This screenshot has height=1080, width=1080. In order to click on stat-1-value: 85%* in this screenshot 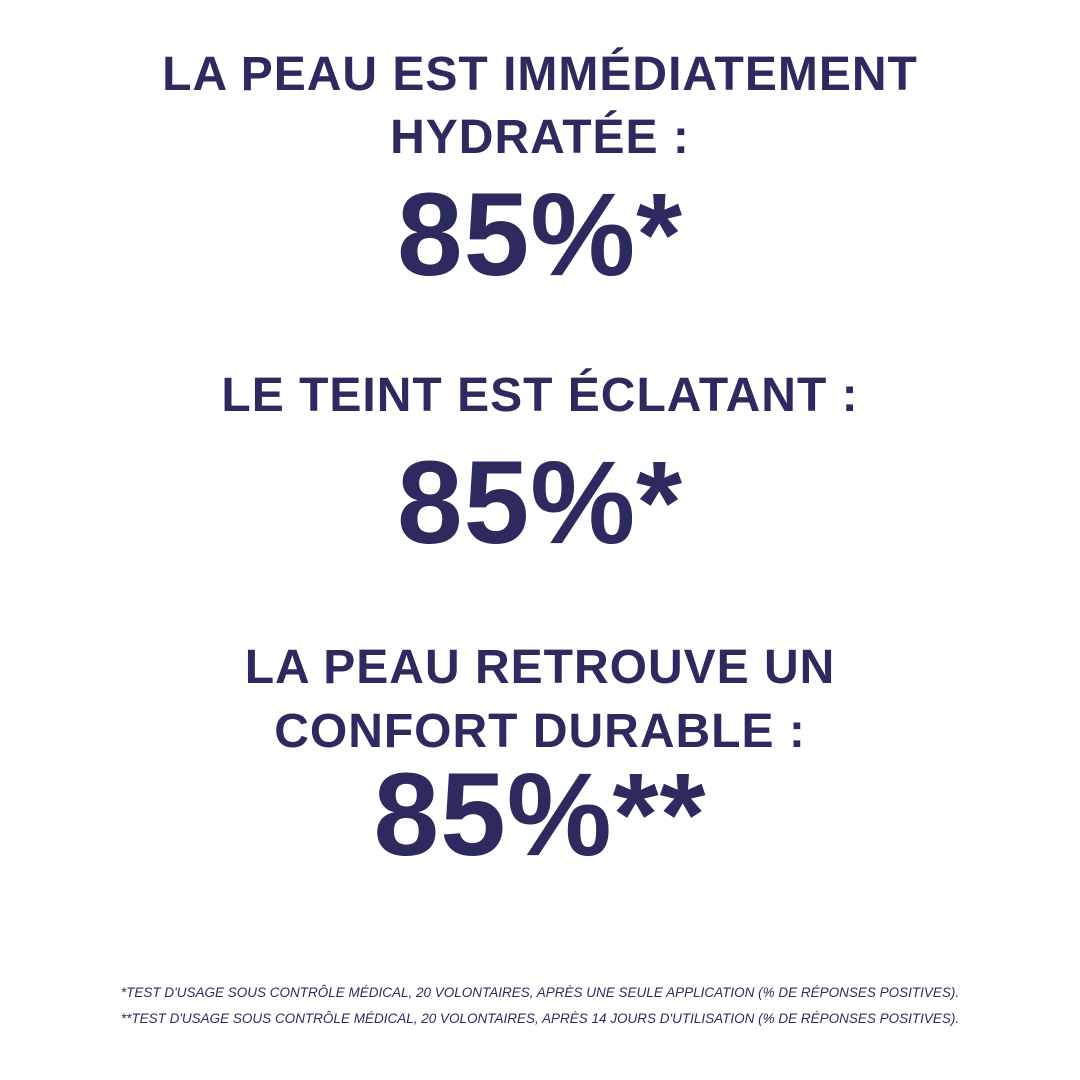, I will do `click(540, 235)`.